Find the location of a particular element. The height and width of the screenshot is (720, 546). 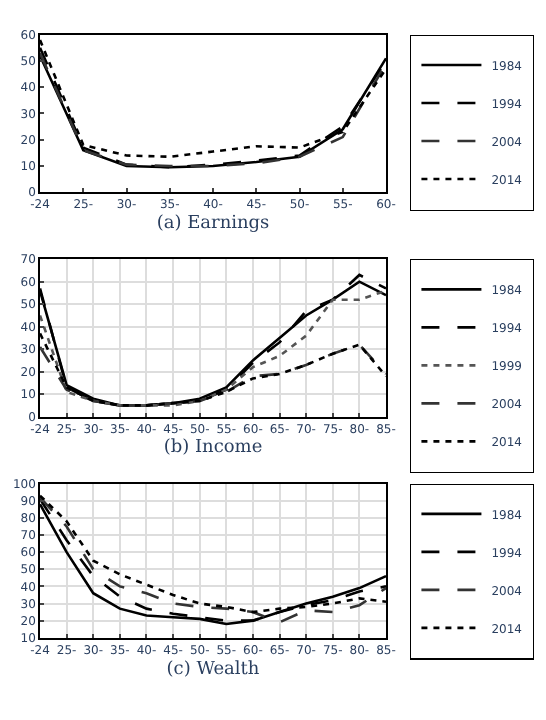

x-axis-title: (c) Wealth is located at coordinates (213, 669).